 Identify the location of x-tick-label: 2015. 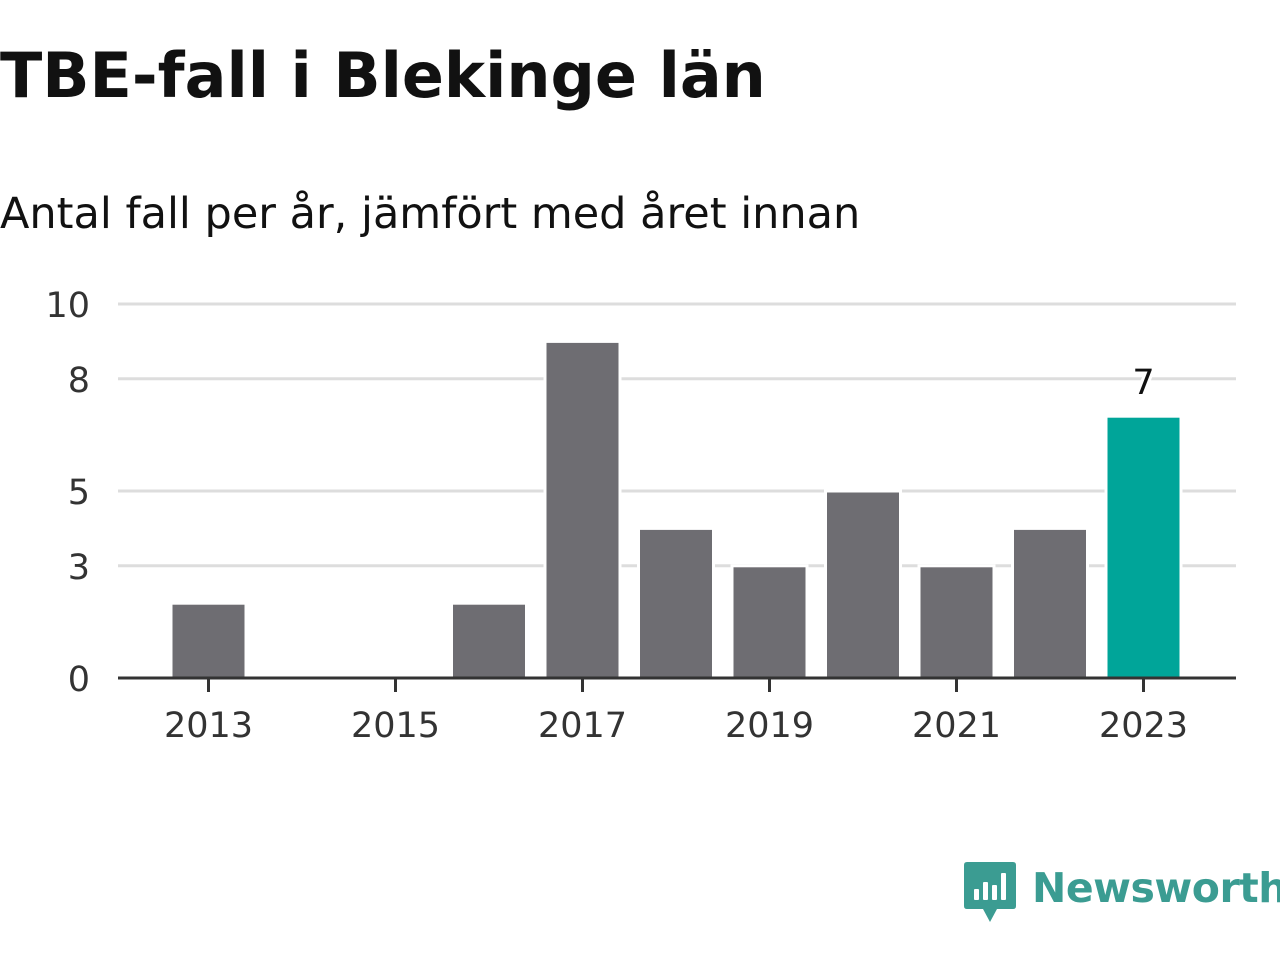
(395, 726).